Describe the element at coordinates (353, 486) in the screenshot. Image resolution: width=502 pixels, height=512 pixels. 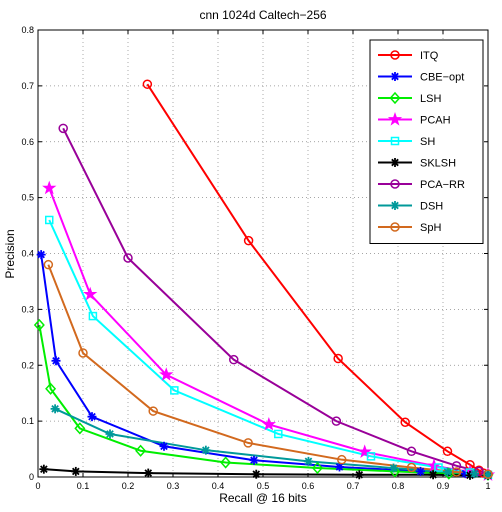
I see `x-tick-label: 0.7` at that location.